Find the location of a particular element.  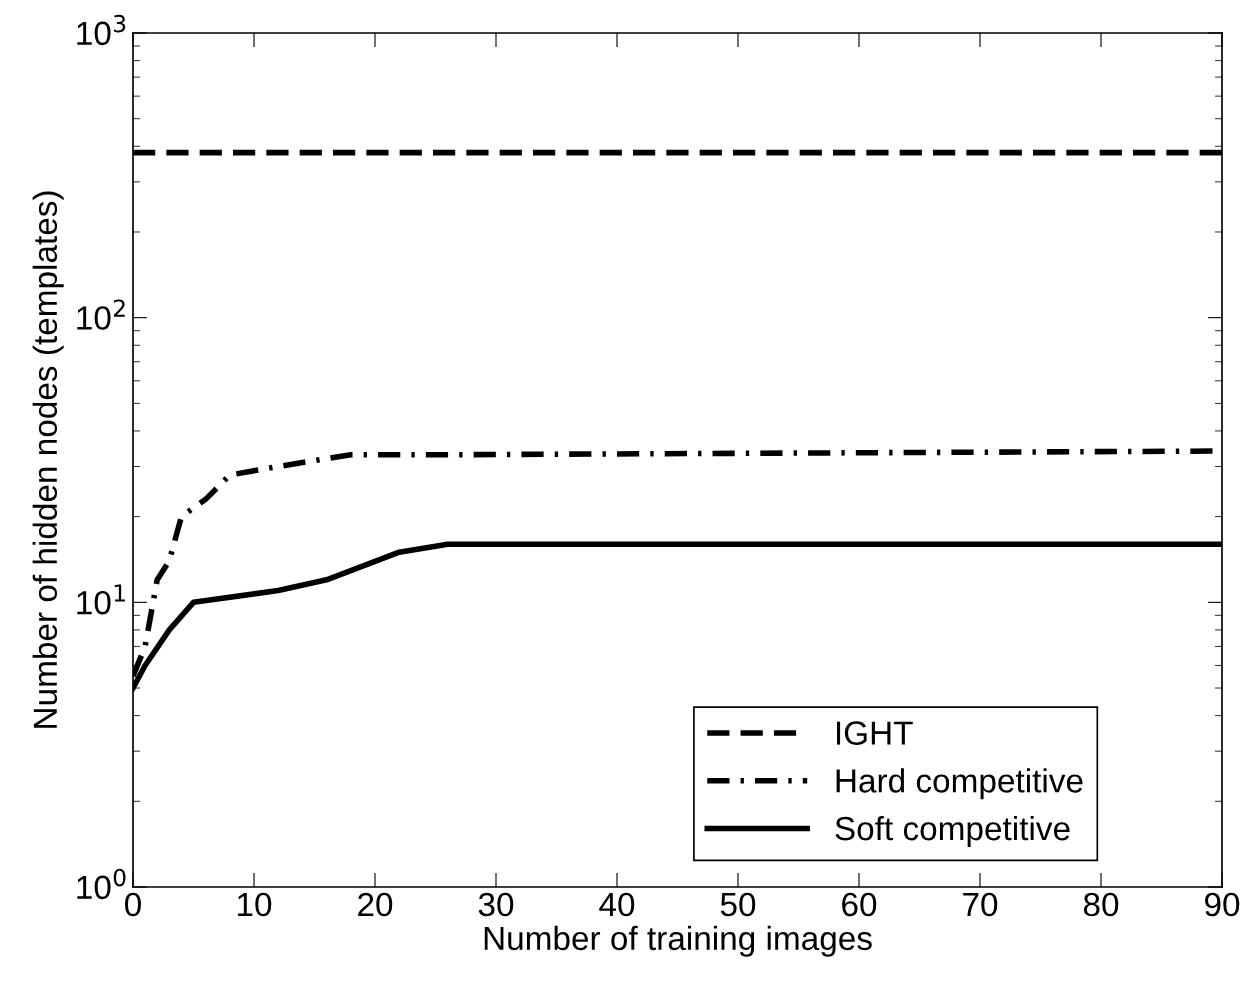

legend-label: Hard competitive is located at coordinates (959, 784).